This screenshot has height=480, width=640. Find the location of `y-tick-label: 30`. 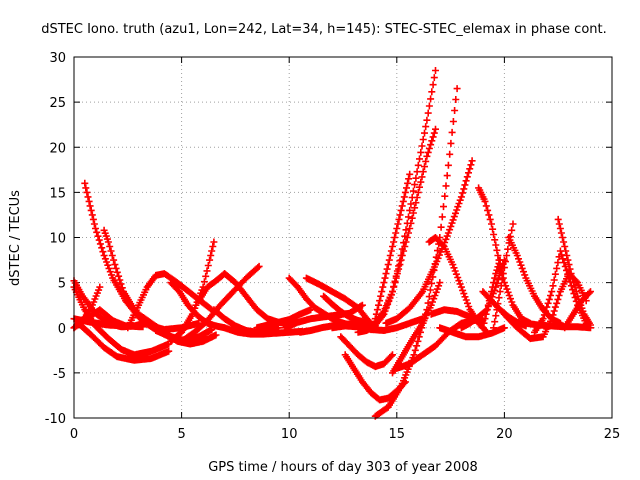

y-tick-label: 30 is located at coordinates (57, 58).